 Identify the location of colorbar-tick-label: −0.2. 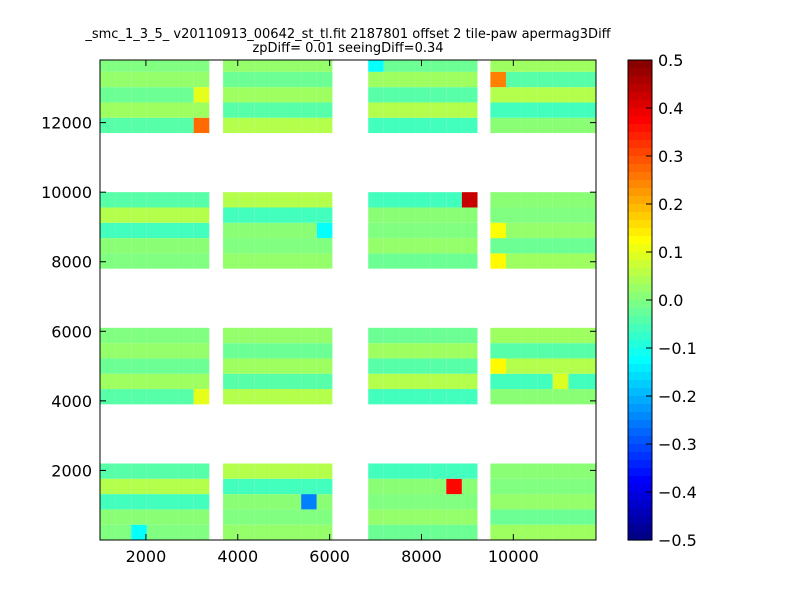
(677, 396).